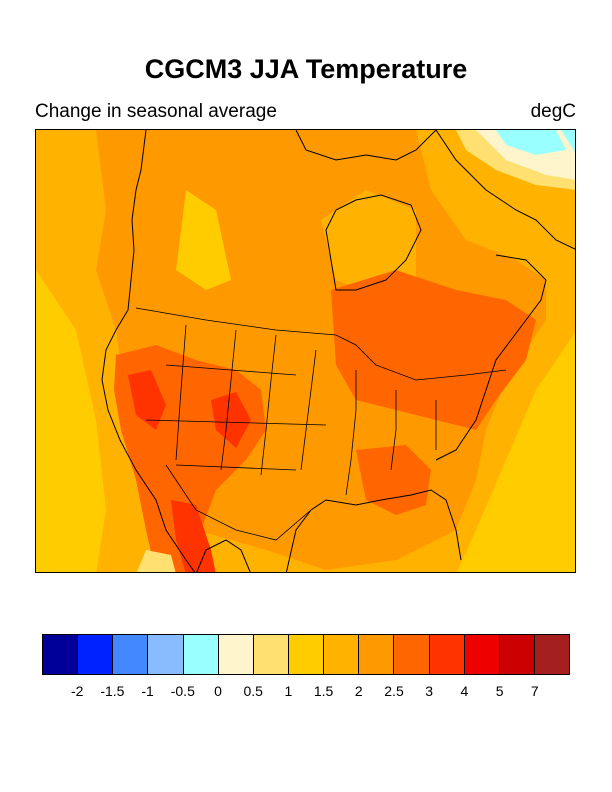 This screenshot has height=792, width=612. I want to click on colorbar-label: -1, so click(147, 691).